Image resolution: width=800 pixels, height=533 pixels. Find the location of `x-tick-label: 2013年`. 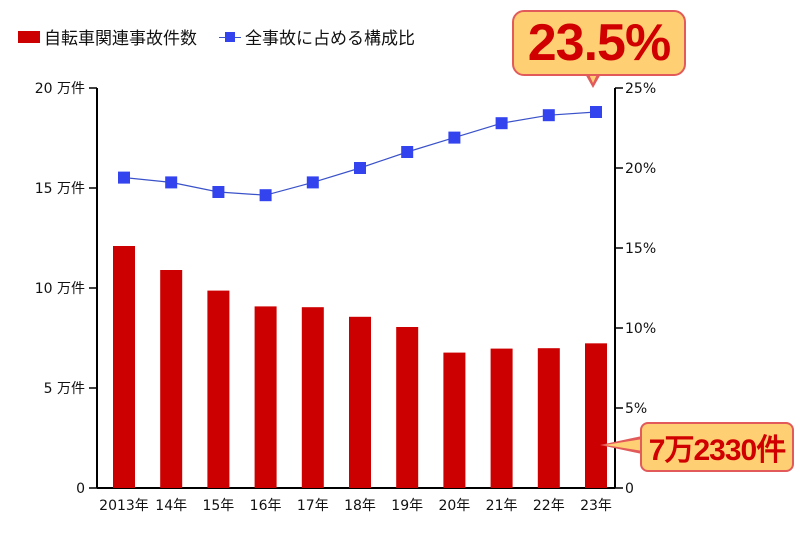

x-tick-label: 2013年 is located at coordinates (124, 506).